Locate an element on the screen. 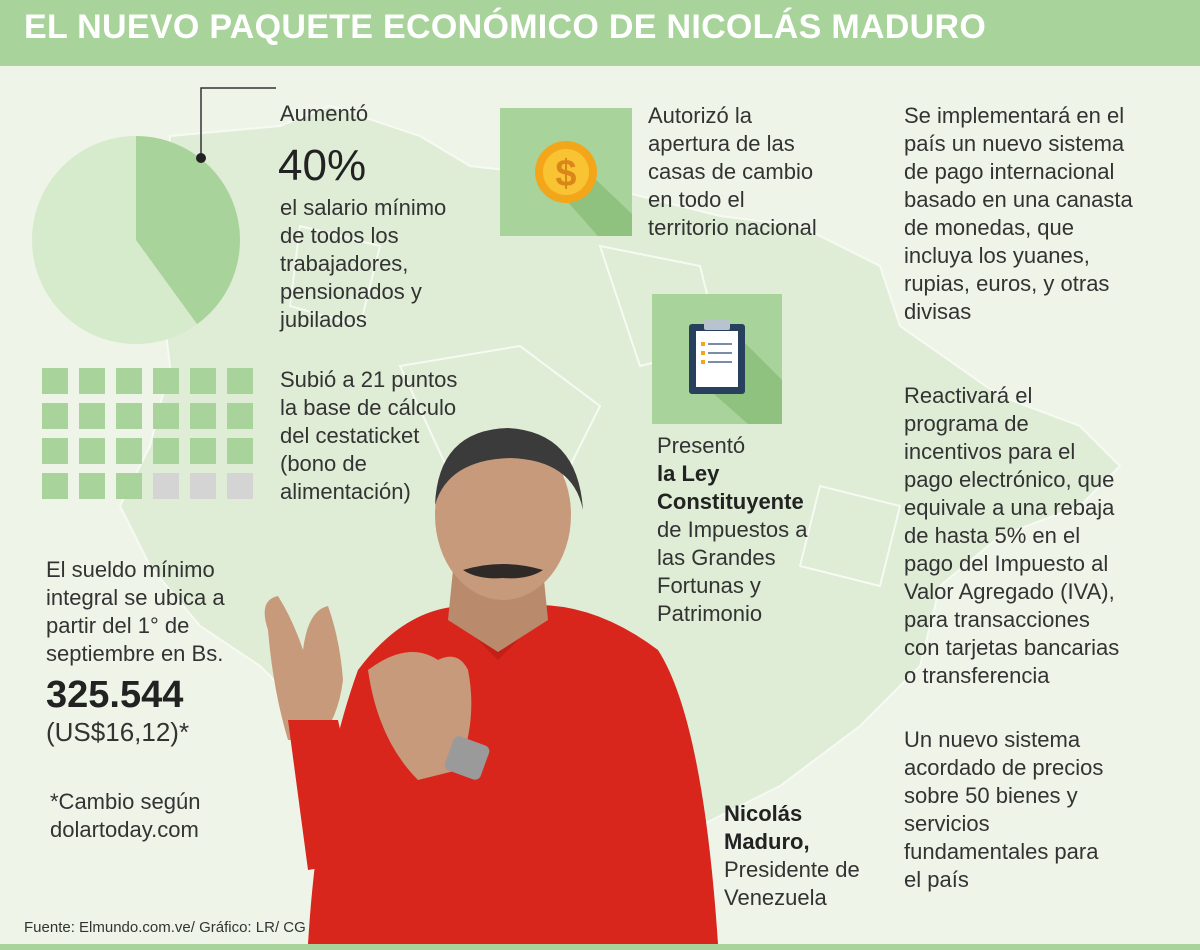 The height and width of the screenshot is (950, 1200). law-line: de Impuestos a is located at coordinates (732, 529).